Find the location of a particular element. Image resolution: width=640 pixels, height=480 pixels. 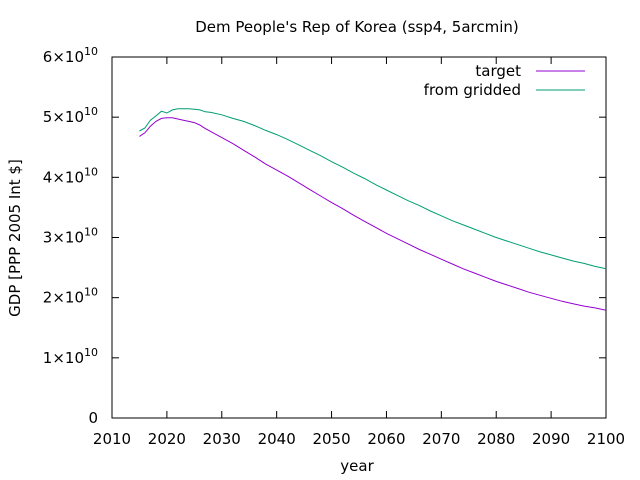

legend-label: from gridded is located at coordinates (472, 90).